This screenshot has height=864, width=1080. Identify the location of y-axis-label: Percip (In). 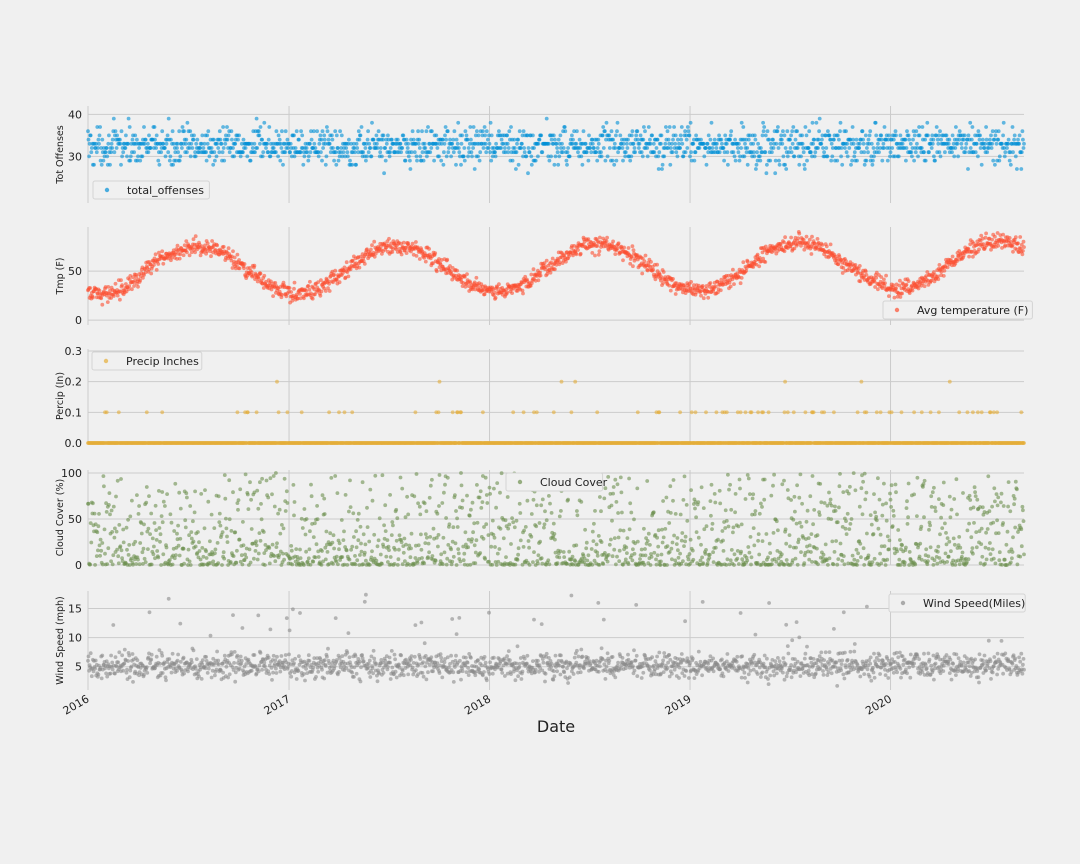
(60, 396).